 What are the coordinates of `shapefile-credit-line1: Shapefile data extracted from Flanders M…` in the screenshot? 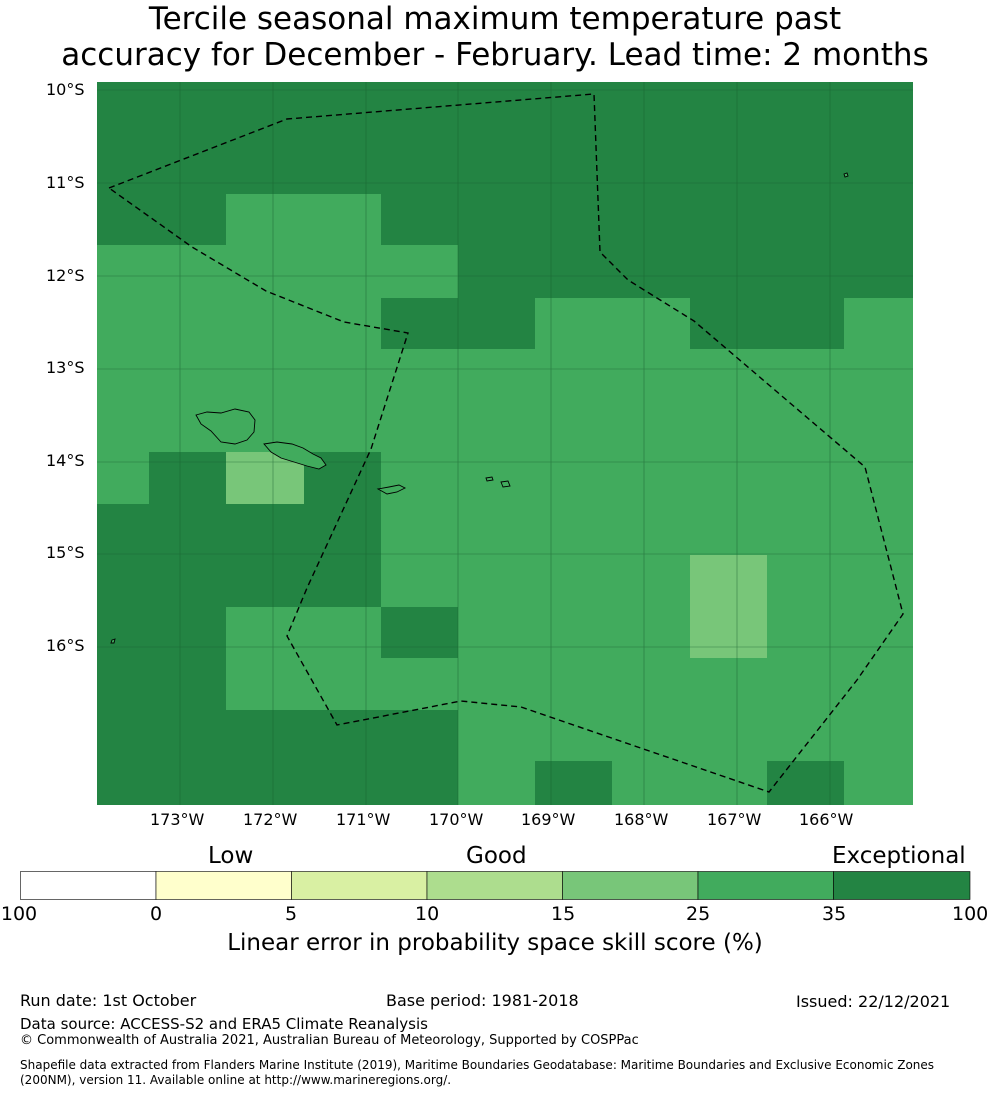 It's located at (477, 1065).